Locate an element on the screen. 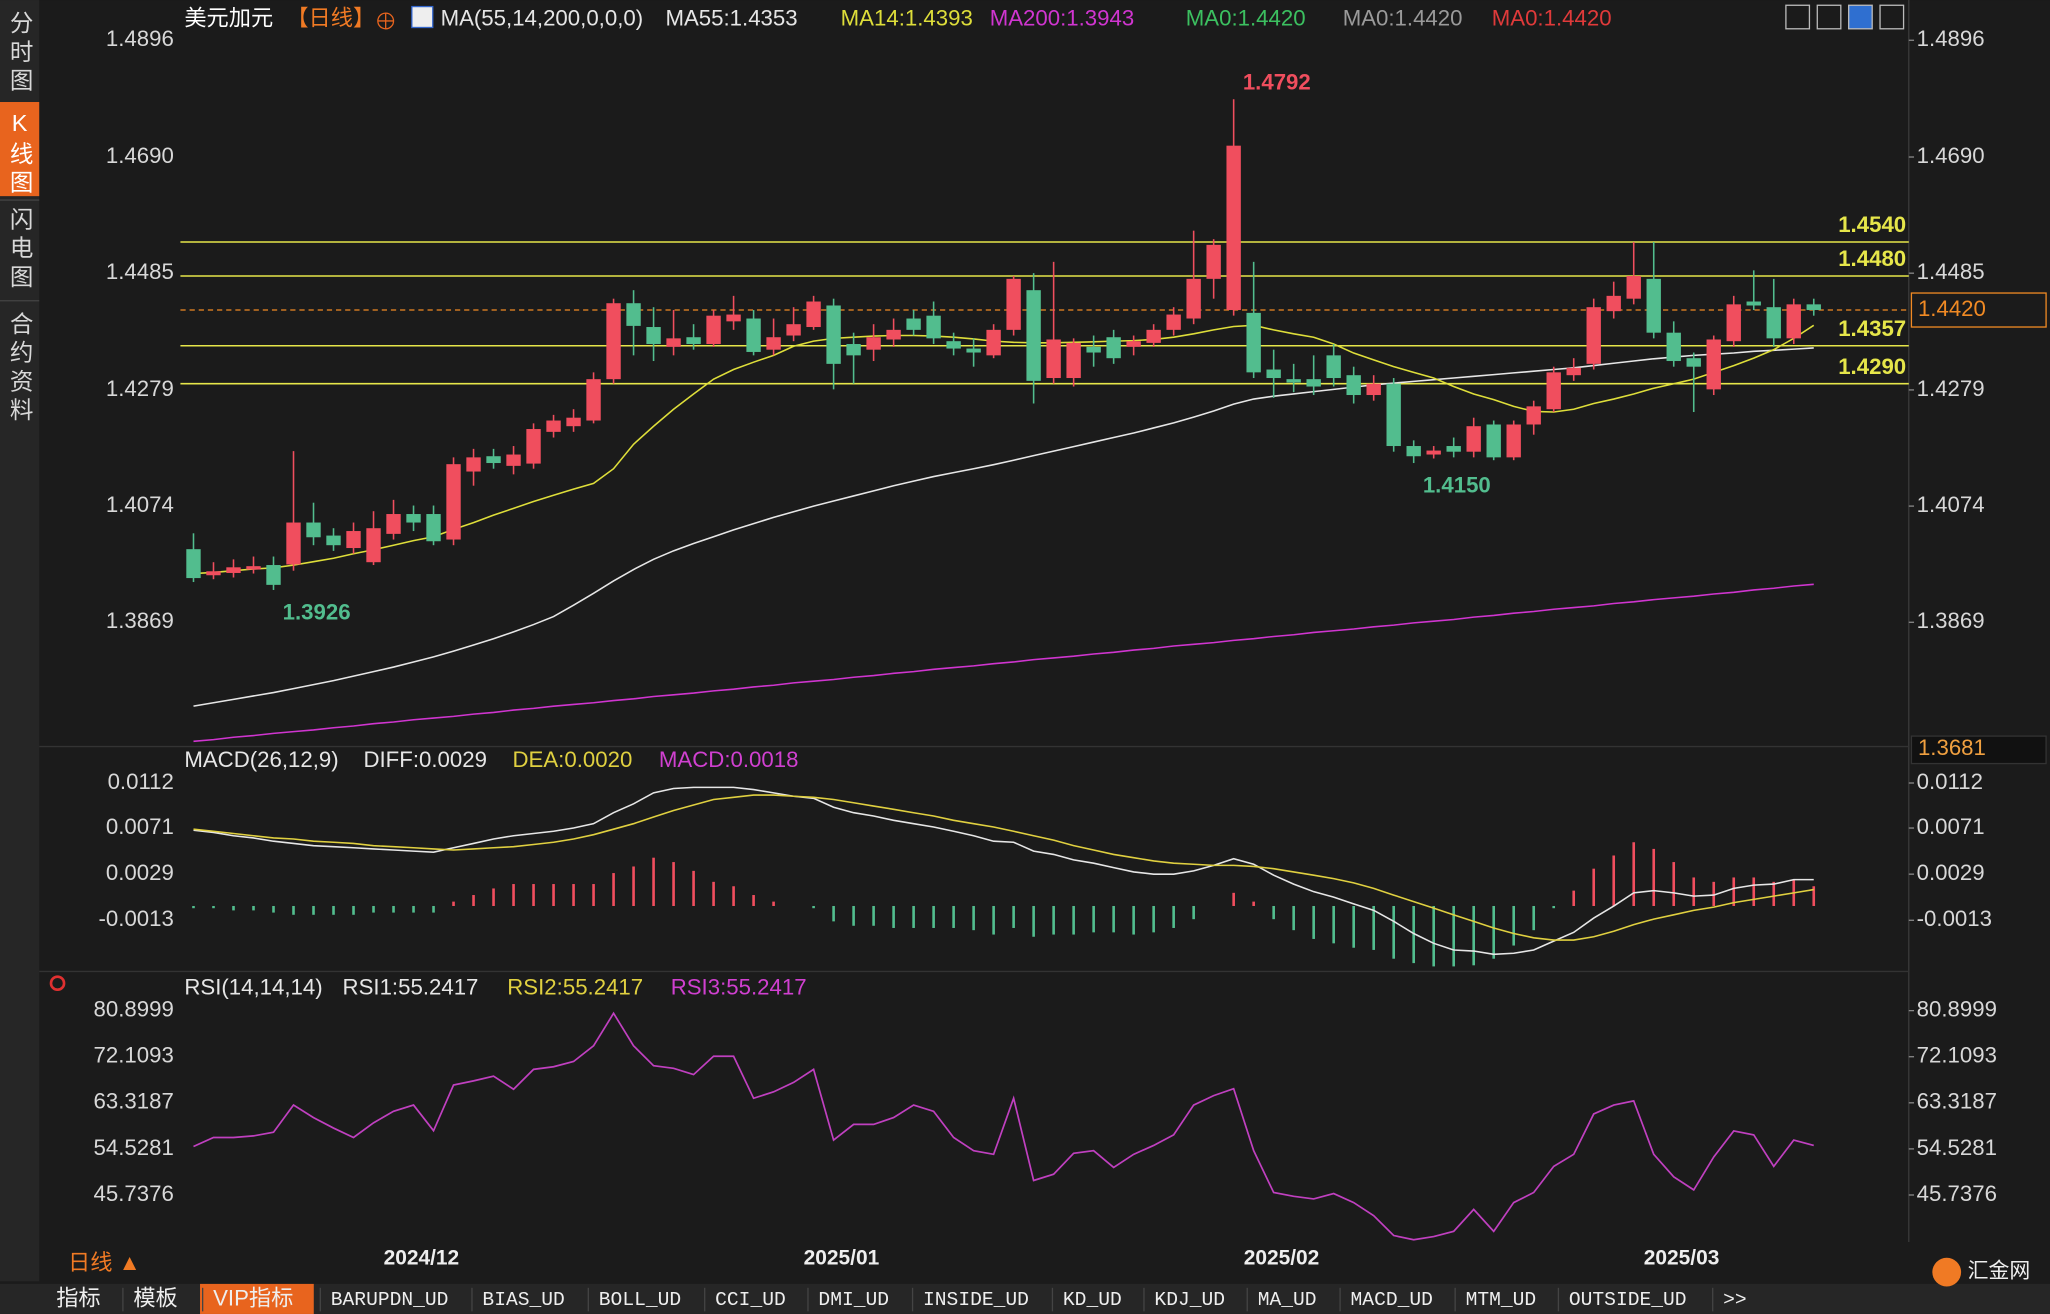 Image resolution: width=2050 pixels, height=1314 pixels. legend-entry: DEA:0.0020 is located at coordinates (573, 759).